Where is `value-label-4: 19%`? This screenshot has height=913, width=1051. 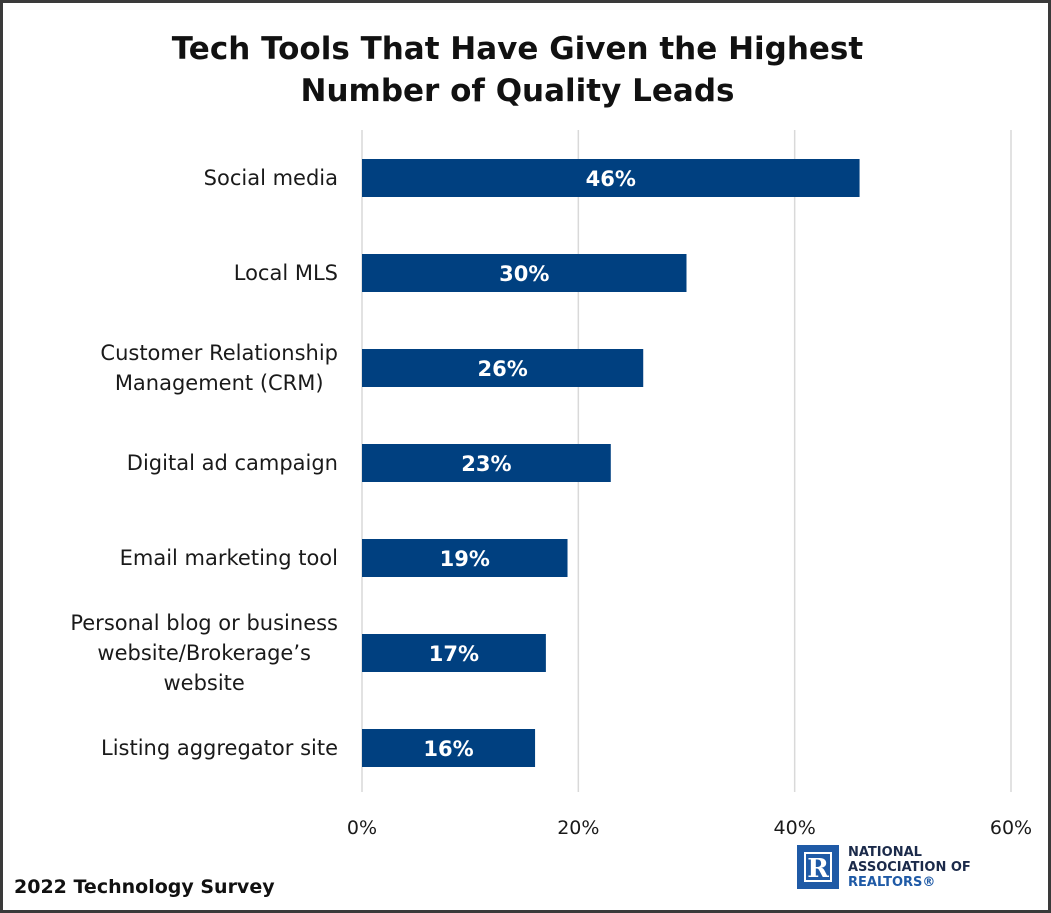 value-label-4: 19% is located at coordinates (465, 559).